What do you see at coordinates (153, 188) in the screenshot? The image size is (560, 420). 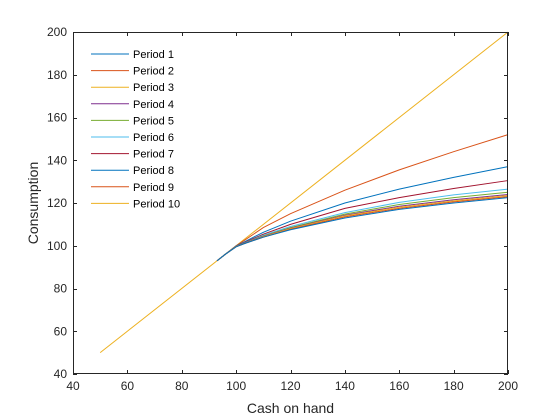 I see `legend-label-period-9: Period 9` at bounding box center [153, 188].